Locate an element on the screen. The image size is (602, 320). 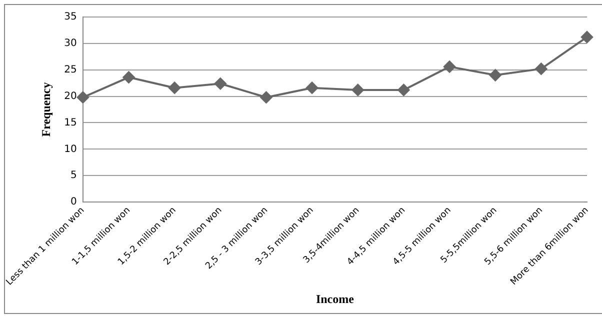
y-tick-label: 20 is located at coordinates (70, 96).